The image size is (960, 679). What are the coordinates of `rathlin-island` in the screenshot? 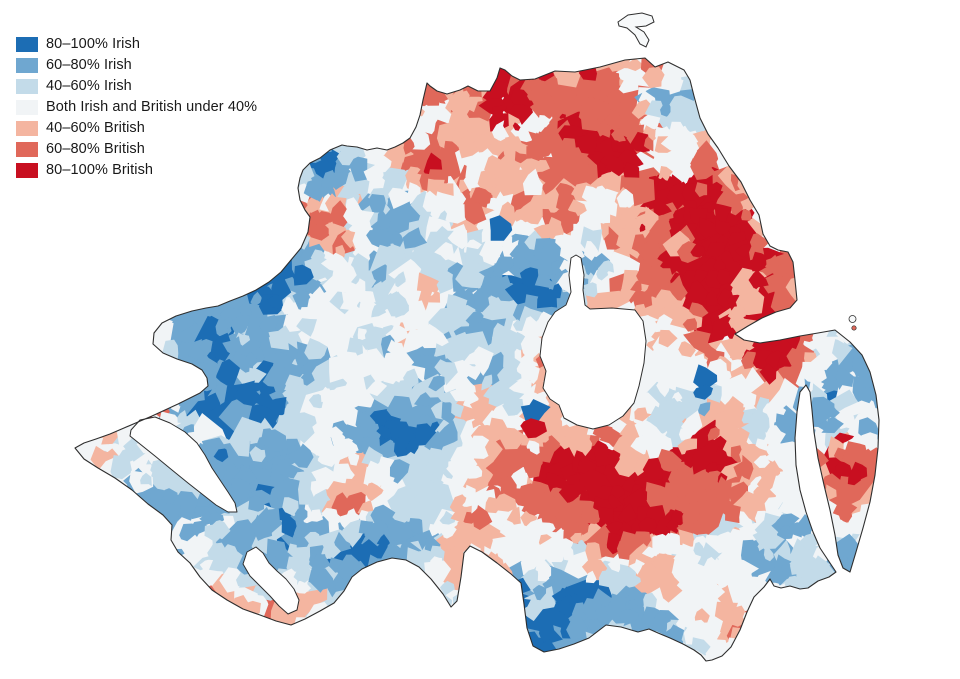 It's located at (636, 30).